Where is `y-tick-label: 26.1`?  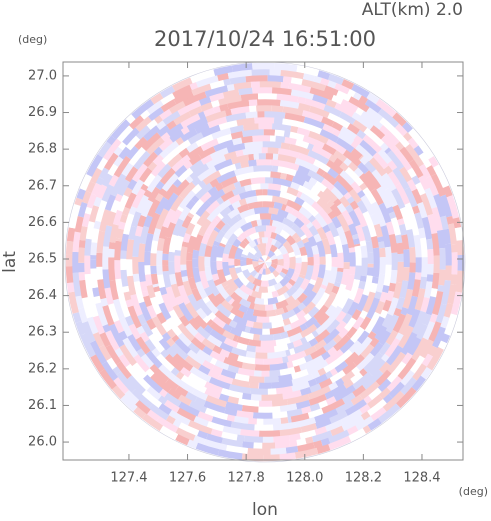
y-tick-label: 26.1 is located at coordinates (42, 405).